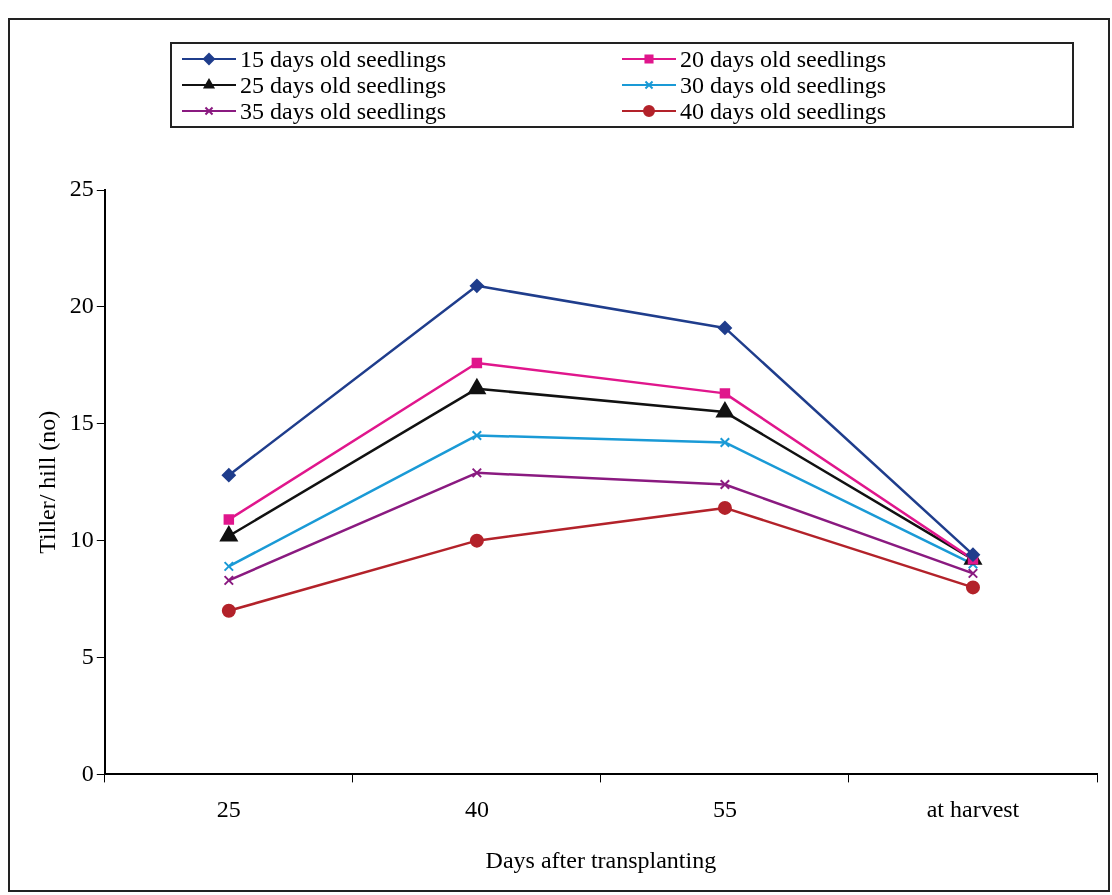  Describe the element at coordinates (476, 809) in the screenshot. I see `x-tick-label: 40` at that location.